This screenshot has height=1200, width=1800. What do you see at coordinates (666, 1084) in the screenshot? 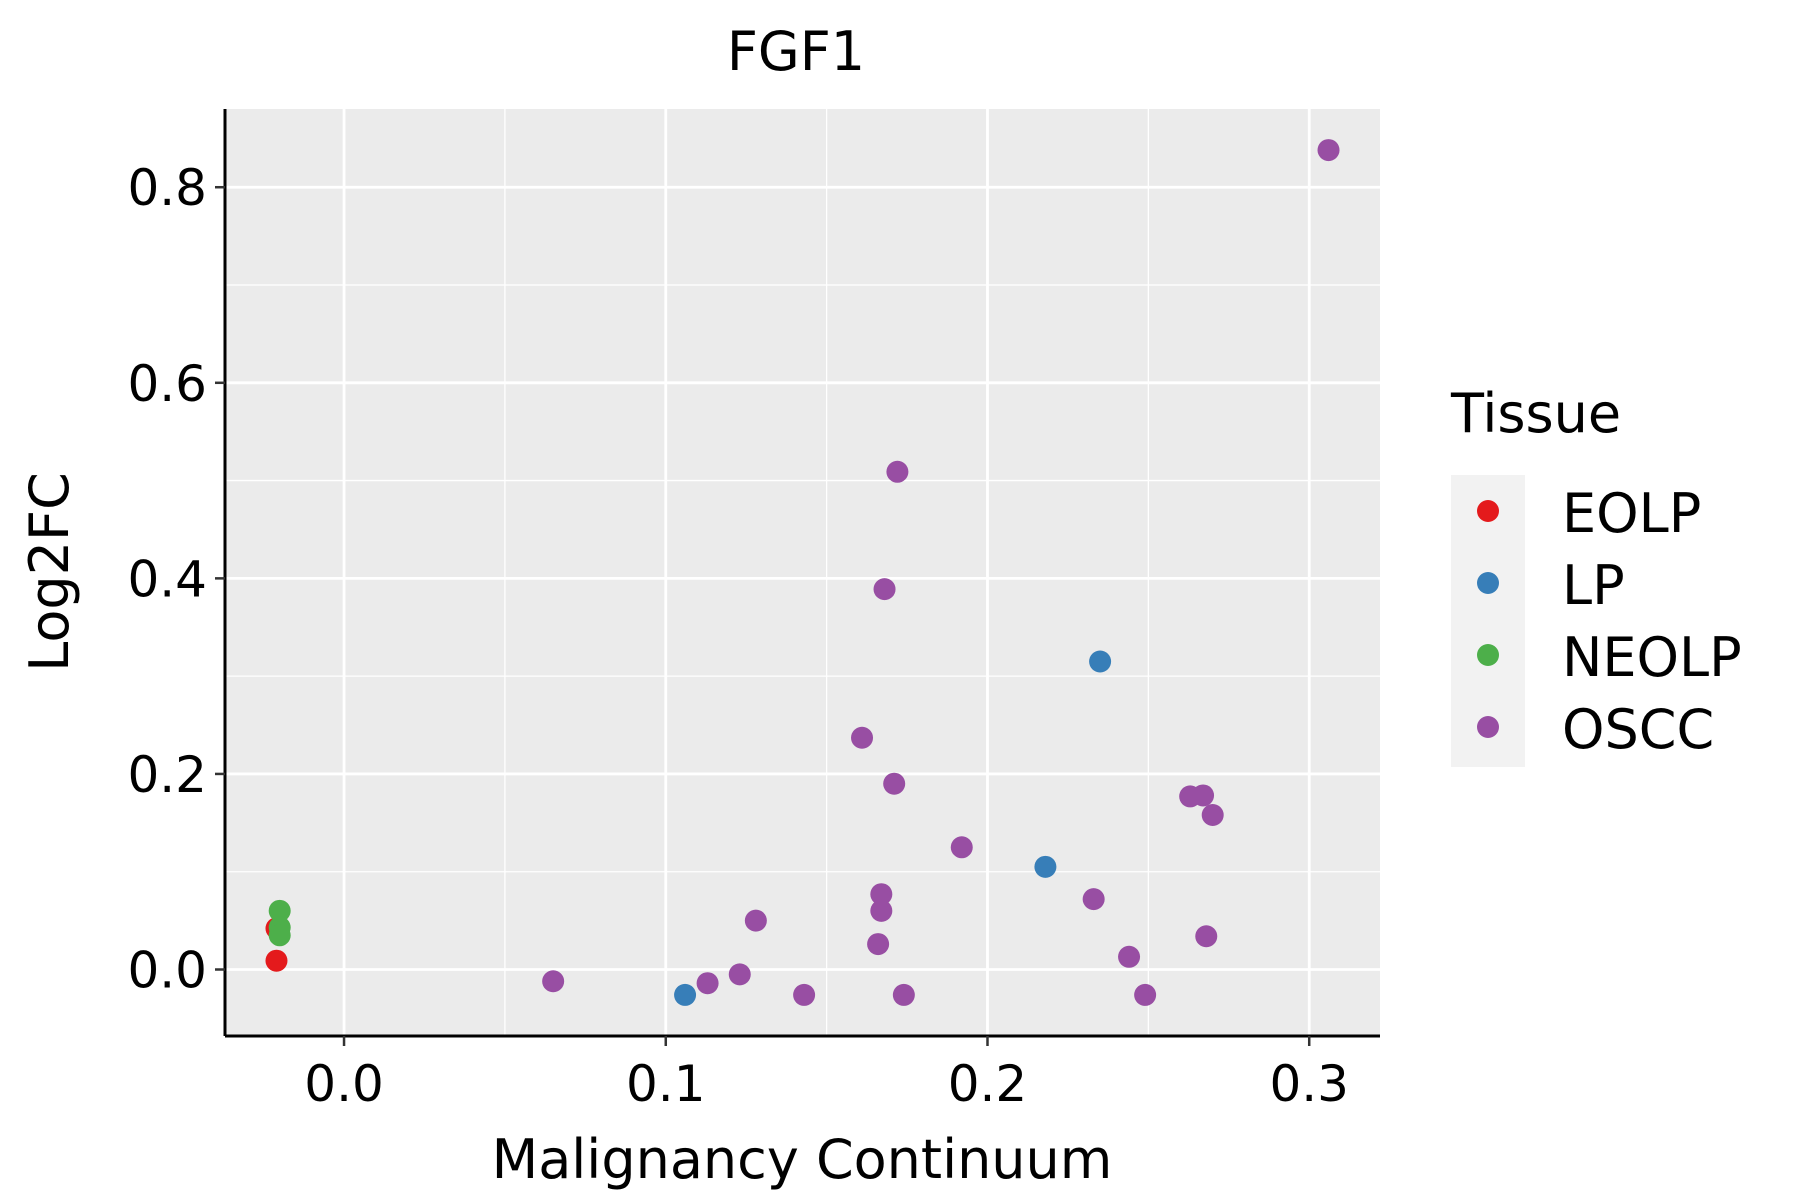
I see `x-tick-label: 0.1` at bounding box center [666, 1084].